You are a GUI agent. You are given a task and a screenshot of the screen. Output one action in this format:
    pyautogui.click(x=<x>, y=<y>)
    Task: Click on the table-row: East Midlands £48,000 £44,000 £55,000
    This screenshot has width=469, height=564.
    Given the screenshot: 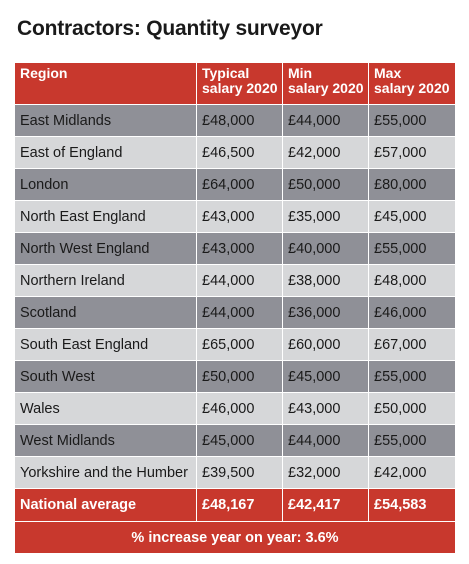 What is the action you would take?
    pyautogui.click(x=235, y=120)
    